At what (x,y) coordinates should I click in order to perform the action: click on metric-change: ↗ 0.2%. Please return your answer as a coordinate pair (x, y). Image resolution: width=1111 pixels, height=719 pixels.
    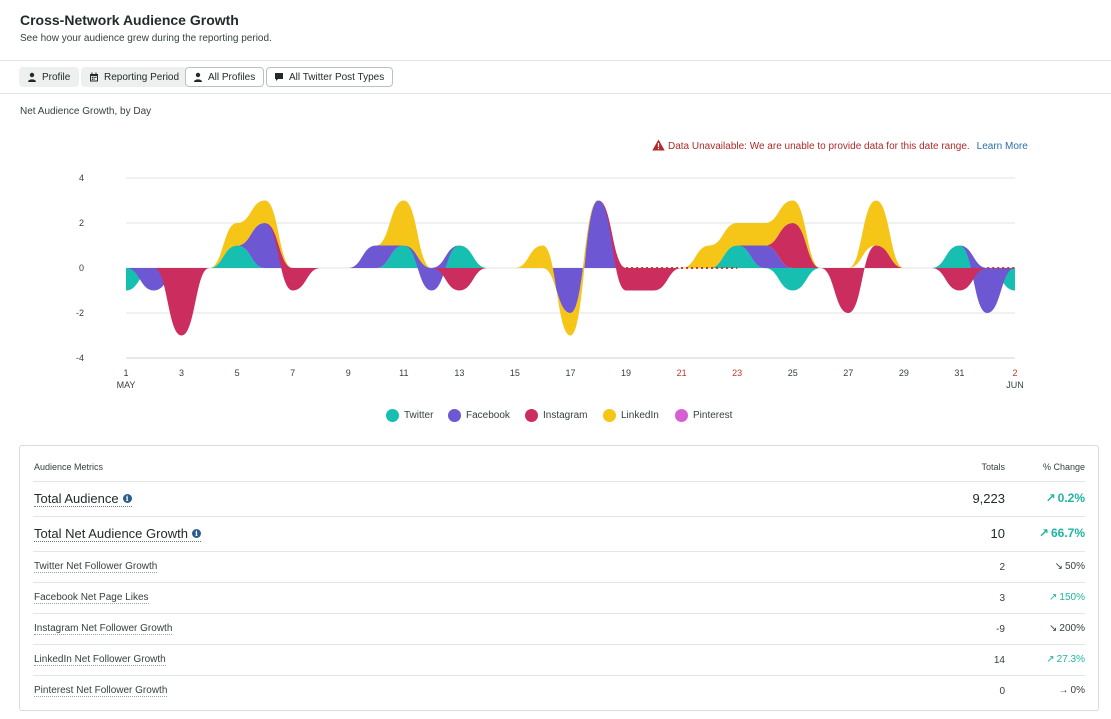
    Looking at the image, I should click on (1065, 498).